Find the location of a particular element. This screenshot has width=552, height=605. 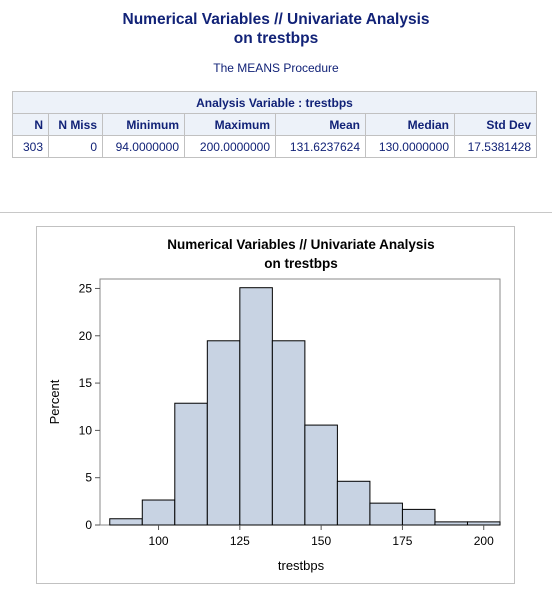

cell-mean: 131.6237624 is located at coordinates (320, 146).